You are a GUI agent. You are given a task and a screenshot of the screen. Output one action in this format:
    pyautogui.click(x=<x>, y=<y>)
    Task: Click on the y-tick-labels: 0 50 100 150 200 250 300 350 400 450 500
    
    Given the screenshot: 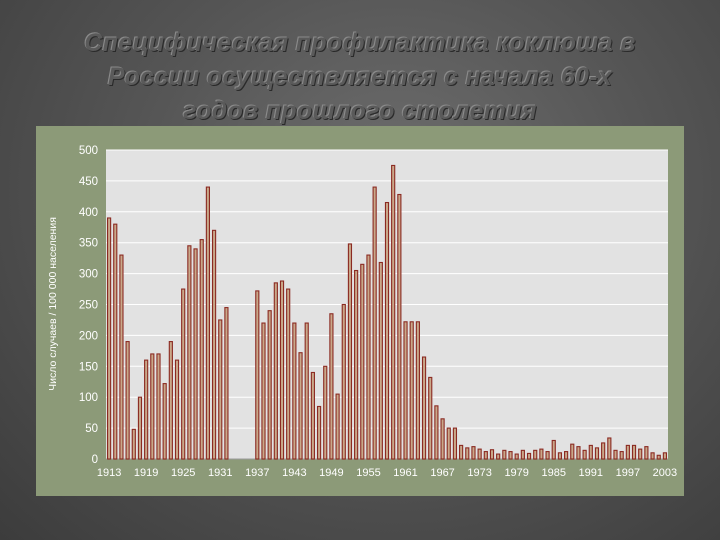 What is the action you would take?
    pyautogui.click(x=88, y=305)
    